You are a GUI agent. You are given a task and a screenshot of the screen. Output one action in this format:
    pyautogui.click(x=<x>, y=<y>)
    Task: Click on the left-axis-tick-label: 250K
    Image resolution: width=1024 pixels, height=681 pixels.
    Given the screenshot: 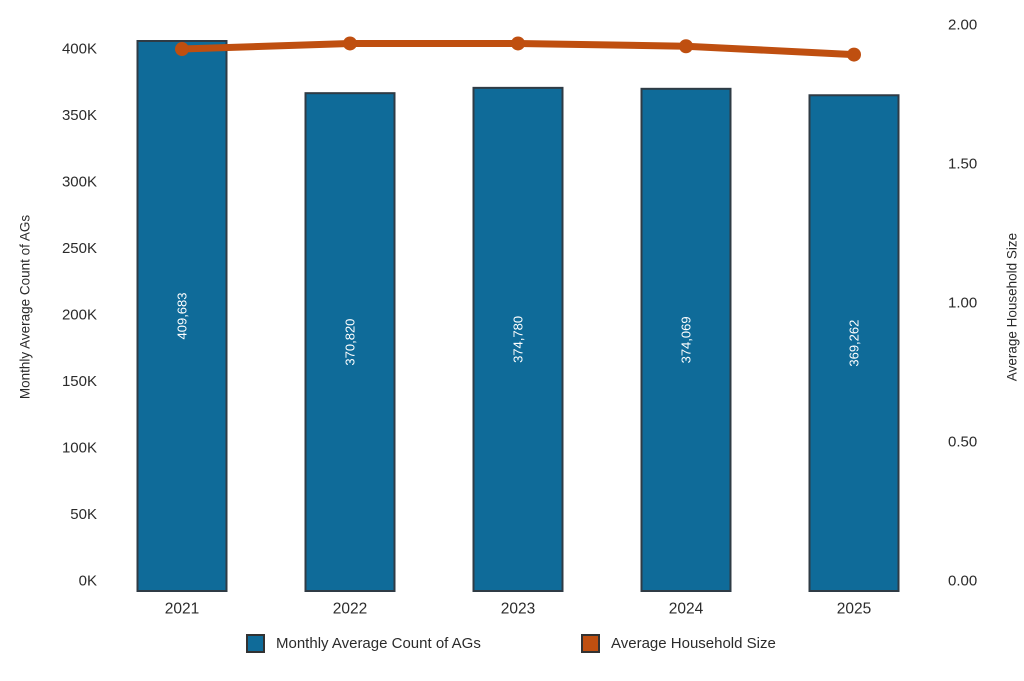 What is the action you would take?
    pyautogui.click(x=79, y=248)
    